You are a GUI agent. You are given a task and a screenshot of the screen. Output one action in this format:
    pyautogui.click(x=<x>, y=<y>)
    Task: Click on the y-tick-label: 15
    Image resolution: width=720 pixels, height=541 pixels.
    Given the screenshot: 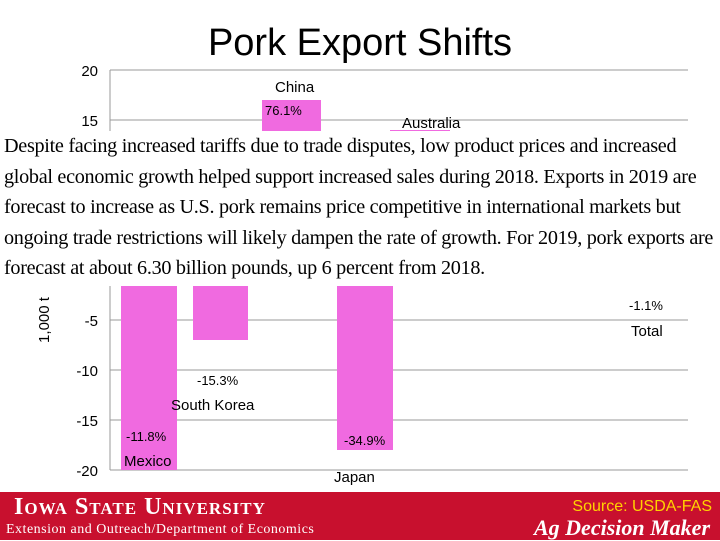 What is the action you would take?
    pyautogui.click(x=89, y=121)
    